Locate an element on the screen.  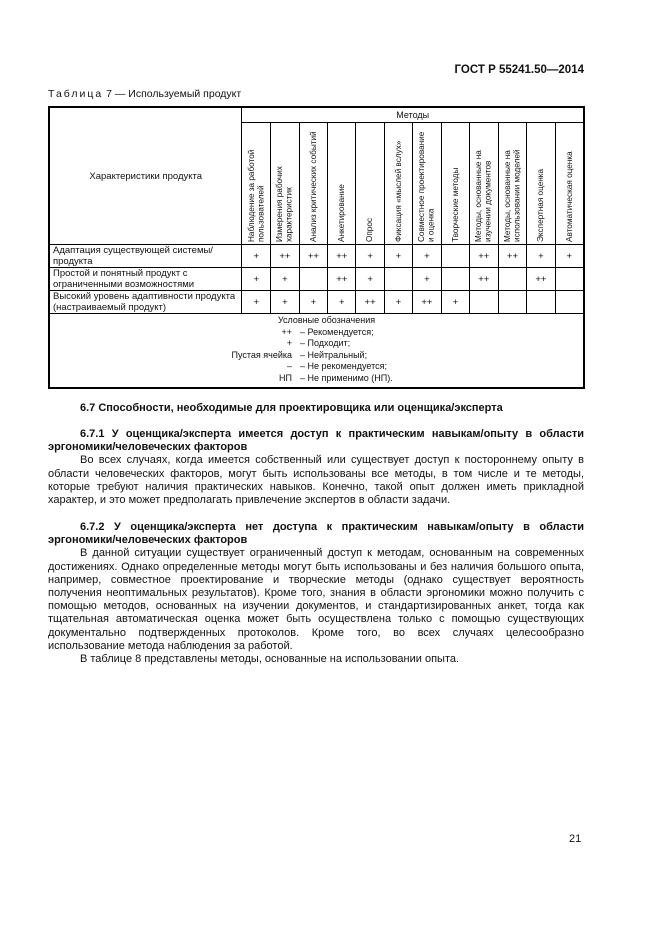
legend-item: Пустая ячейка – Нейтральный; is located at coordinates (316, 356).